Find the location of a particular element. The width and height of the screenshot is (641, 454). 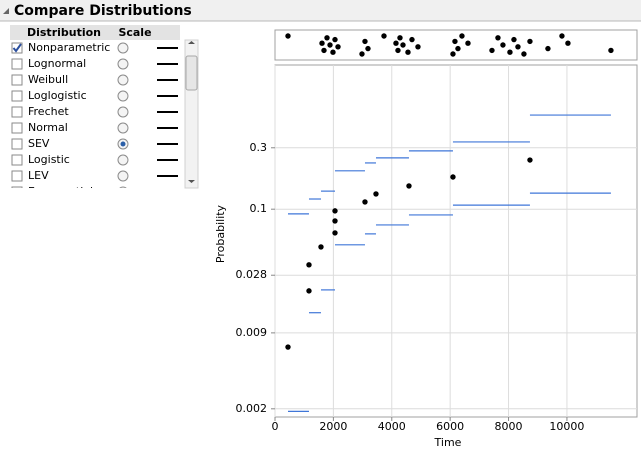

radio-dot is located at coordinates (123, 144).